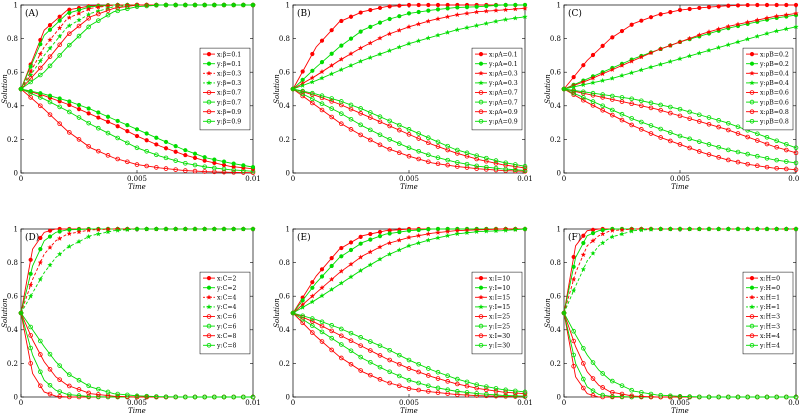  What do you see at coordinates (503, 64) in the screenshot?
I see `legend-entry: y:ρA=0.1` at bounding box center [503, 64].